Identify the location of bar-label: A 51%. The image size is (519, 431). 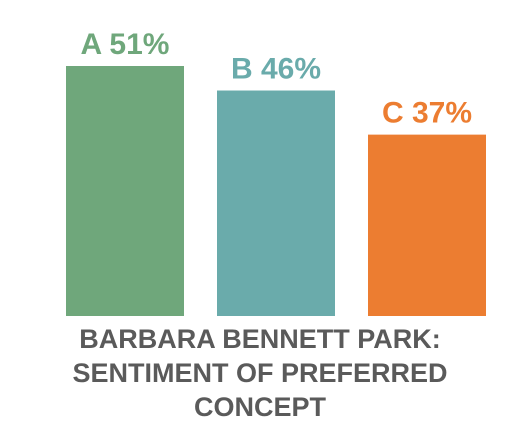
(125, 44).